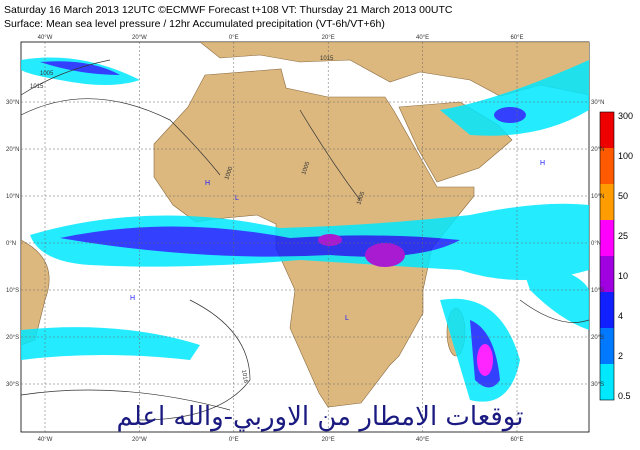 This screenshot has width=640, height=450. I want to click on colorbar-label: 0.5, so click(624, 396).